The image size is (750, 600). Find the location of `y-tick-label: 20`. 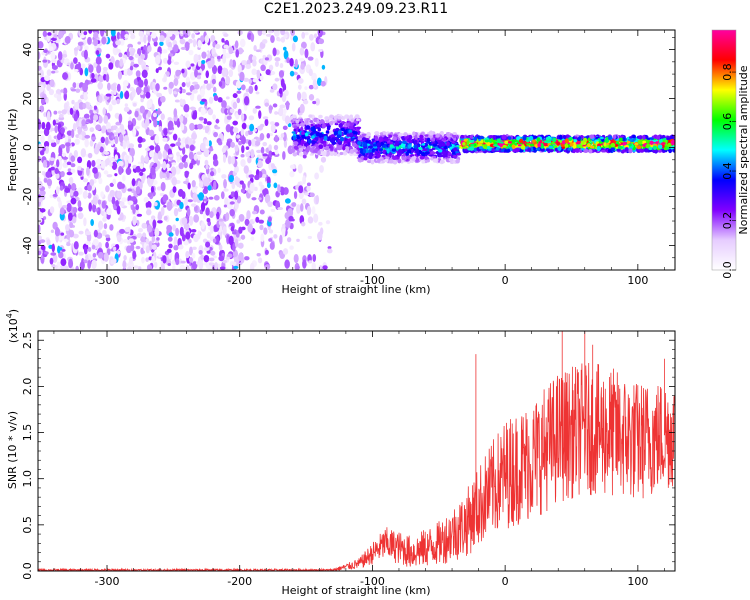

y-tick-label: 20 is located at coordinates (27, 99).